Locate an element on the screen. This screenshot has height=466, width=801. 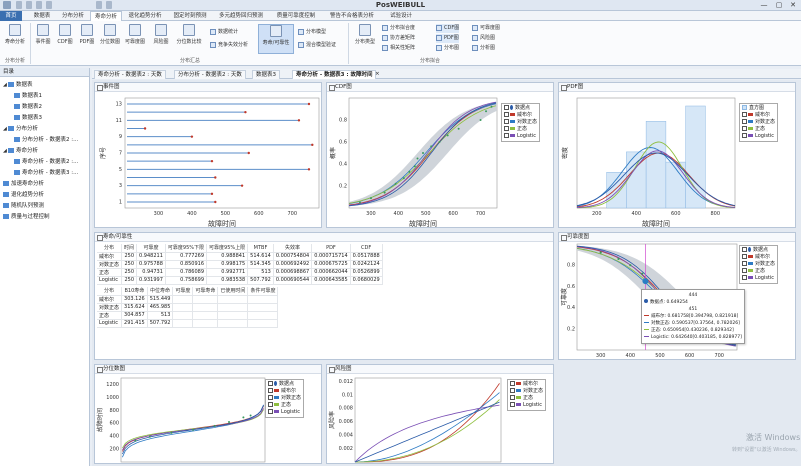
sidebar-item: 数据表1 is located at coordinates (28, 96).